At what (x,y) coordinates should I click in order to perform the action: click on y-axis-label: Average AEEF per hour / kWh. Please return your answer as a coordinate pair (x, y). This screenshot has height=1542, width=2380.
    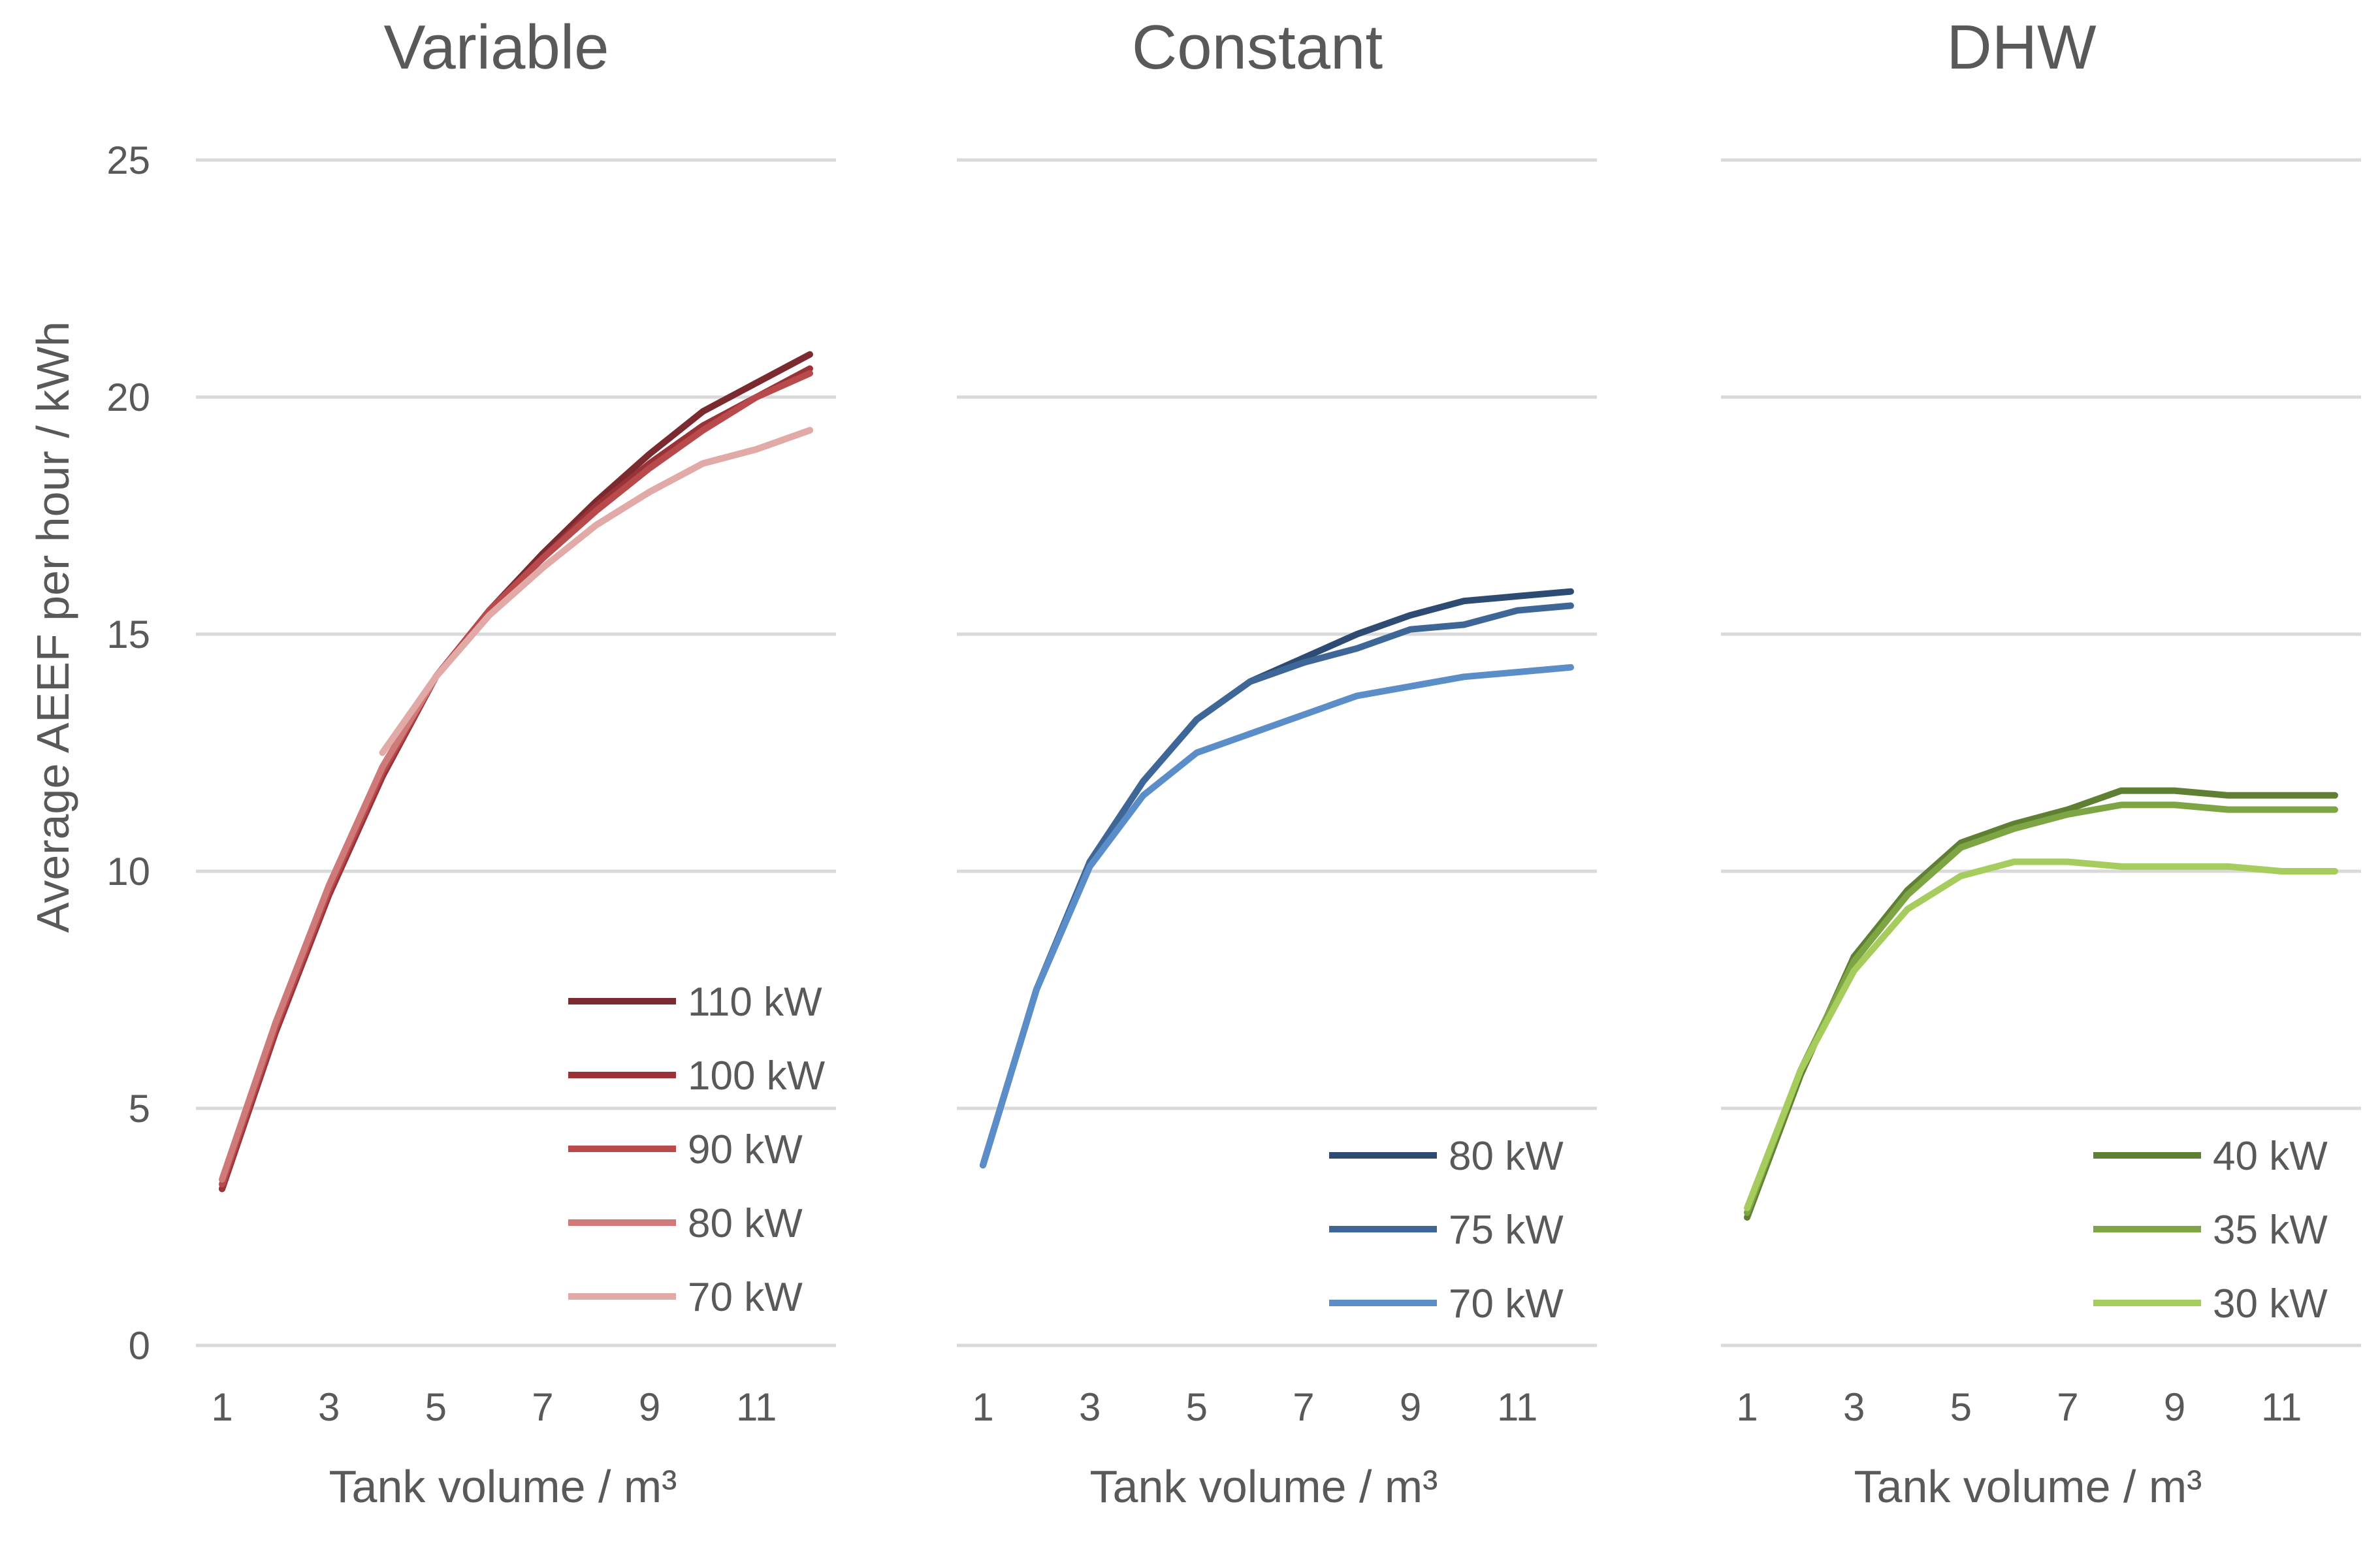
    Looking at the image, I should click on (52, 627).